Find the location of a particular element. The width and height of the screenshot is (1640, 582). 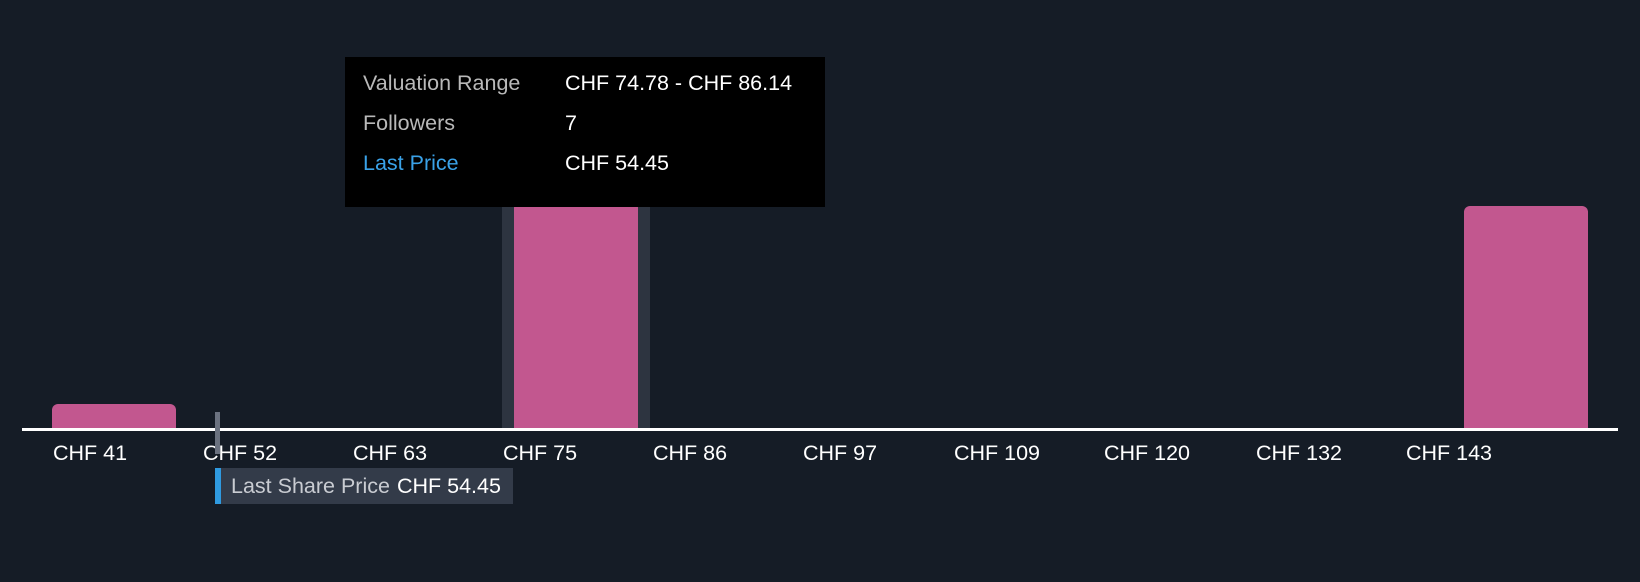

x-axis-line is located at coordinates (820, 429).